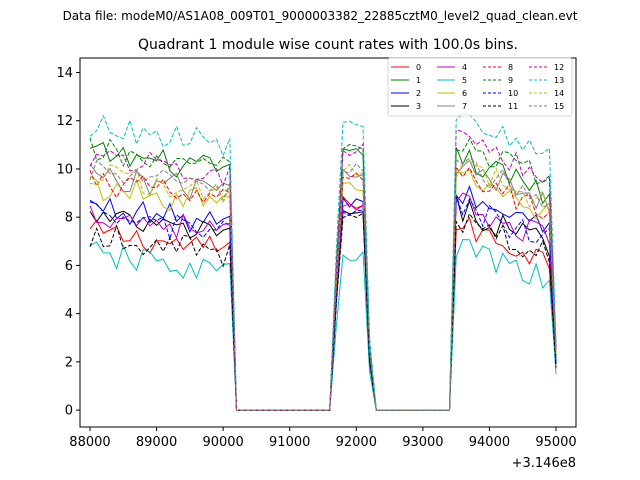 The image size is (640, 480). Describe the element at coordinates (422, 442) in the screenshot. I see `x-tick-label: 93000` at that location.